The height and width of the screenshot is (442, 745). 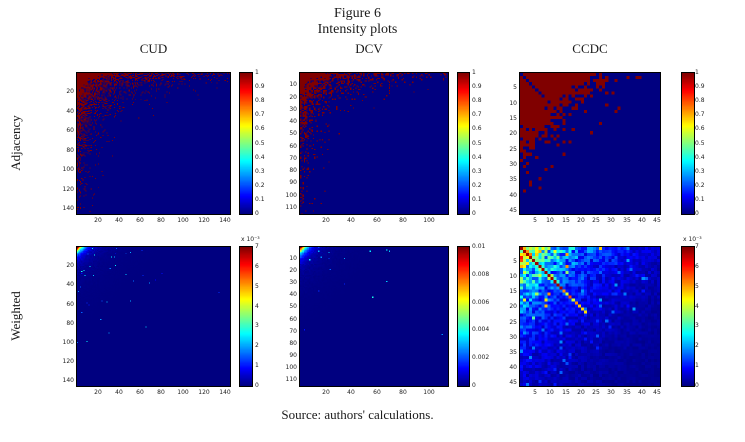 I want to click on y-tick-label-adjacency-dcv: 70, so click(x=293, y=158).